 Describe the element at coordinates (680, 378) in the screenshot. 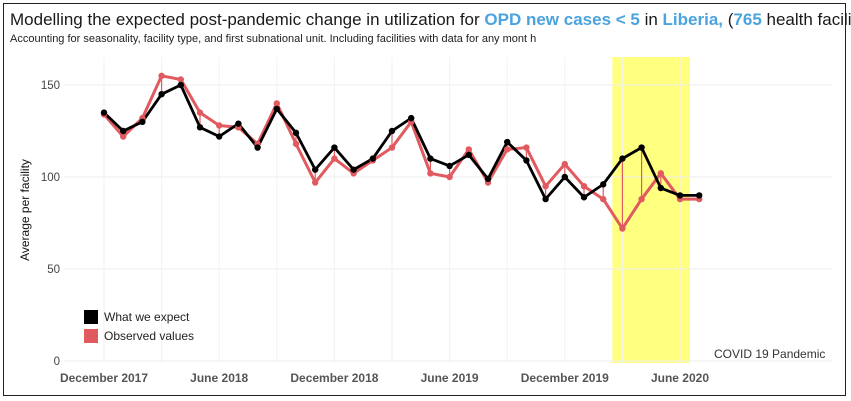

I see `x-tick-label: June 2020` at that location.